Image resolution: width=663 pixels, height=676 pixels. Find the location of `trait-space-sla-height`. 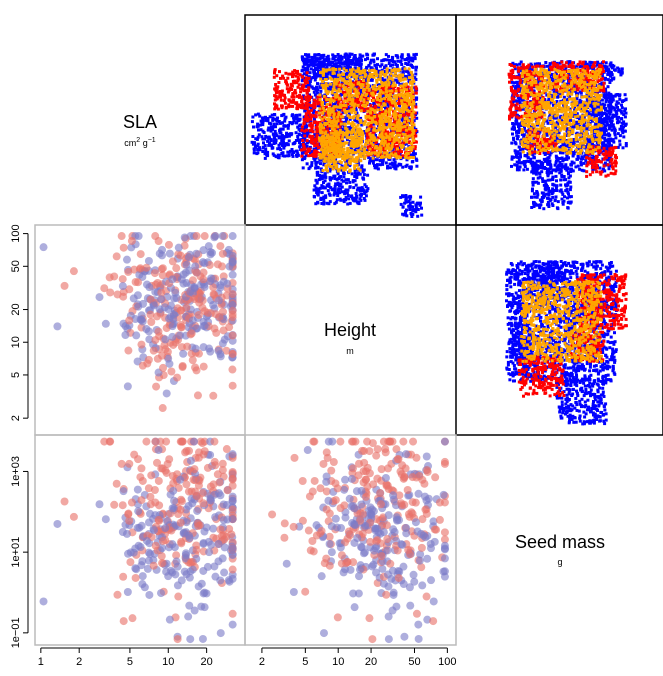

trait-space-sla-height is located at coordinates (337, 135).